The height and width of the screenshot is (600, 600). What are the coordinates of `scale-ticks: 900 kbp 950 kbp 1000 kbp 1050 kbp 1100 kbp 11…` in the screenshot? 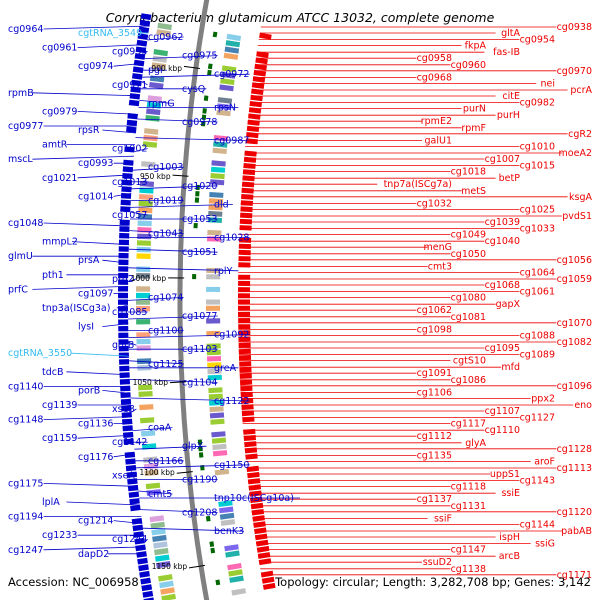 It's located at (168, 317).